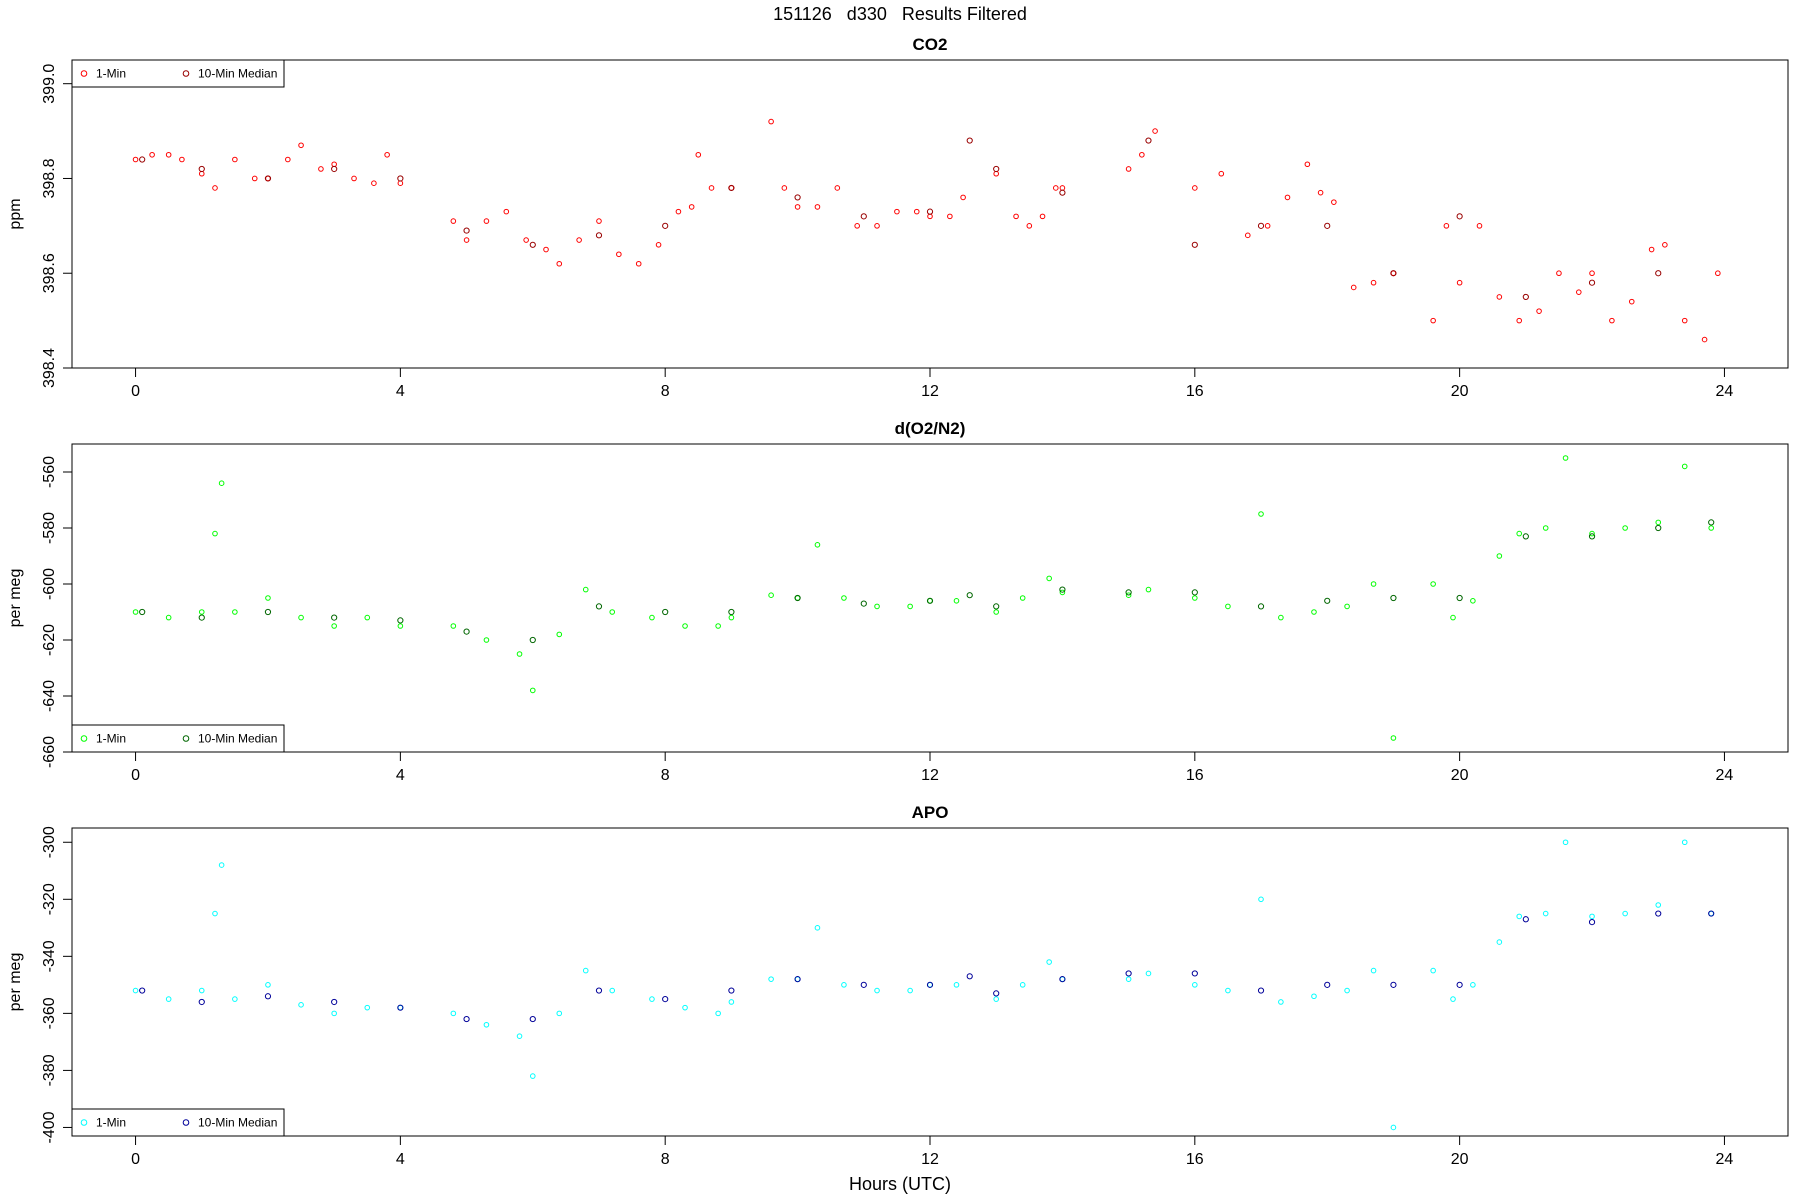 Image resolution: width=1800 pixels, height=1200 pixels. Describe the element at coordinates (49, 752) in the screenshot. I see `y-tick-label: -660` at that location.